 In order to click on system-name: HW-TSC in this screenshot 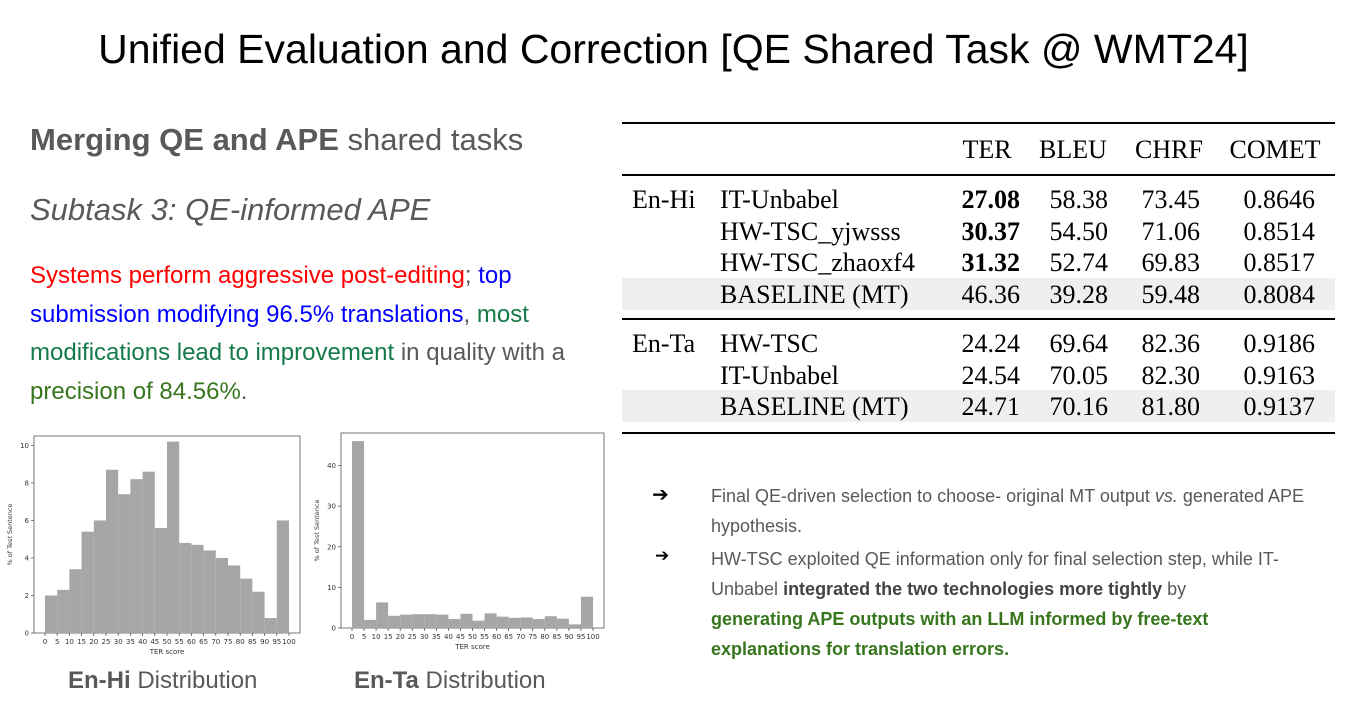, I will do `click(769, 343)`.